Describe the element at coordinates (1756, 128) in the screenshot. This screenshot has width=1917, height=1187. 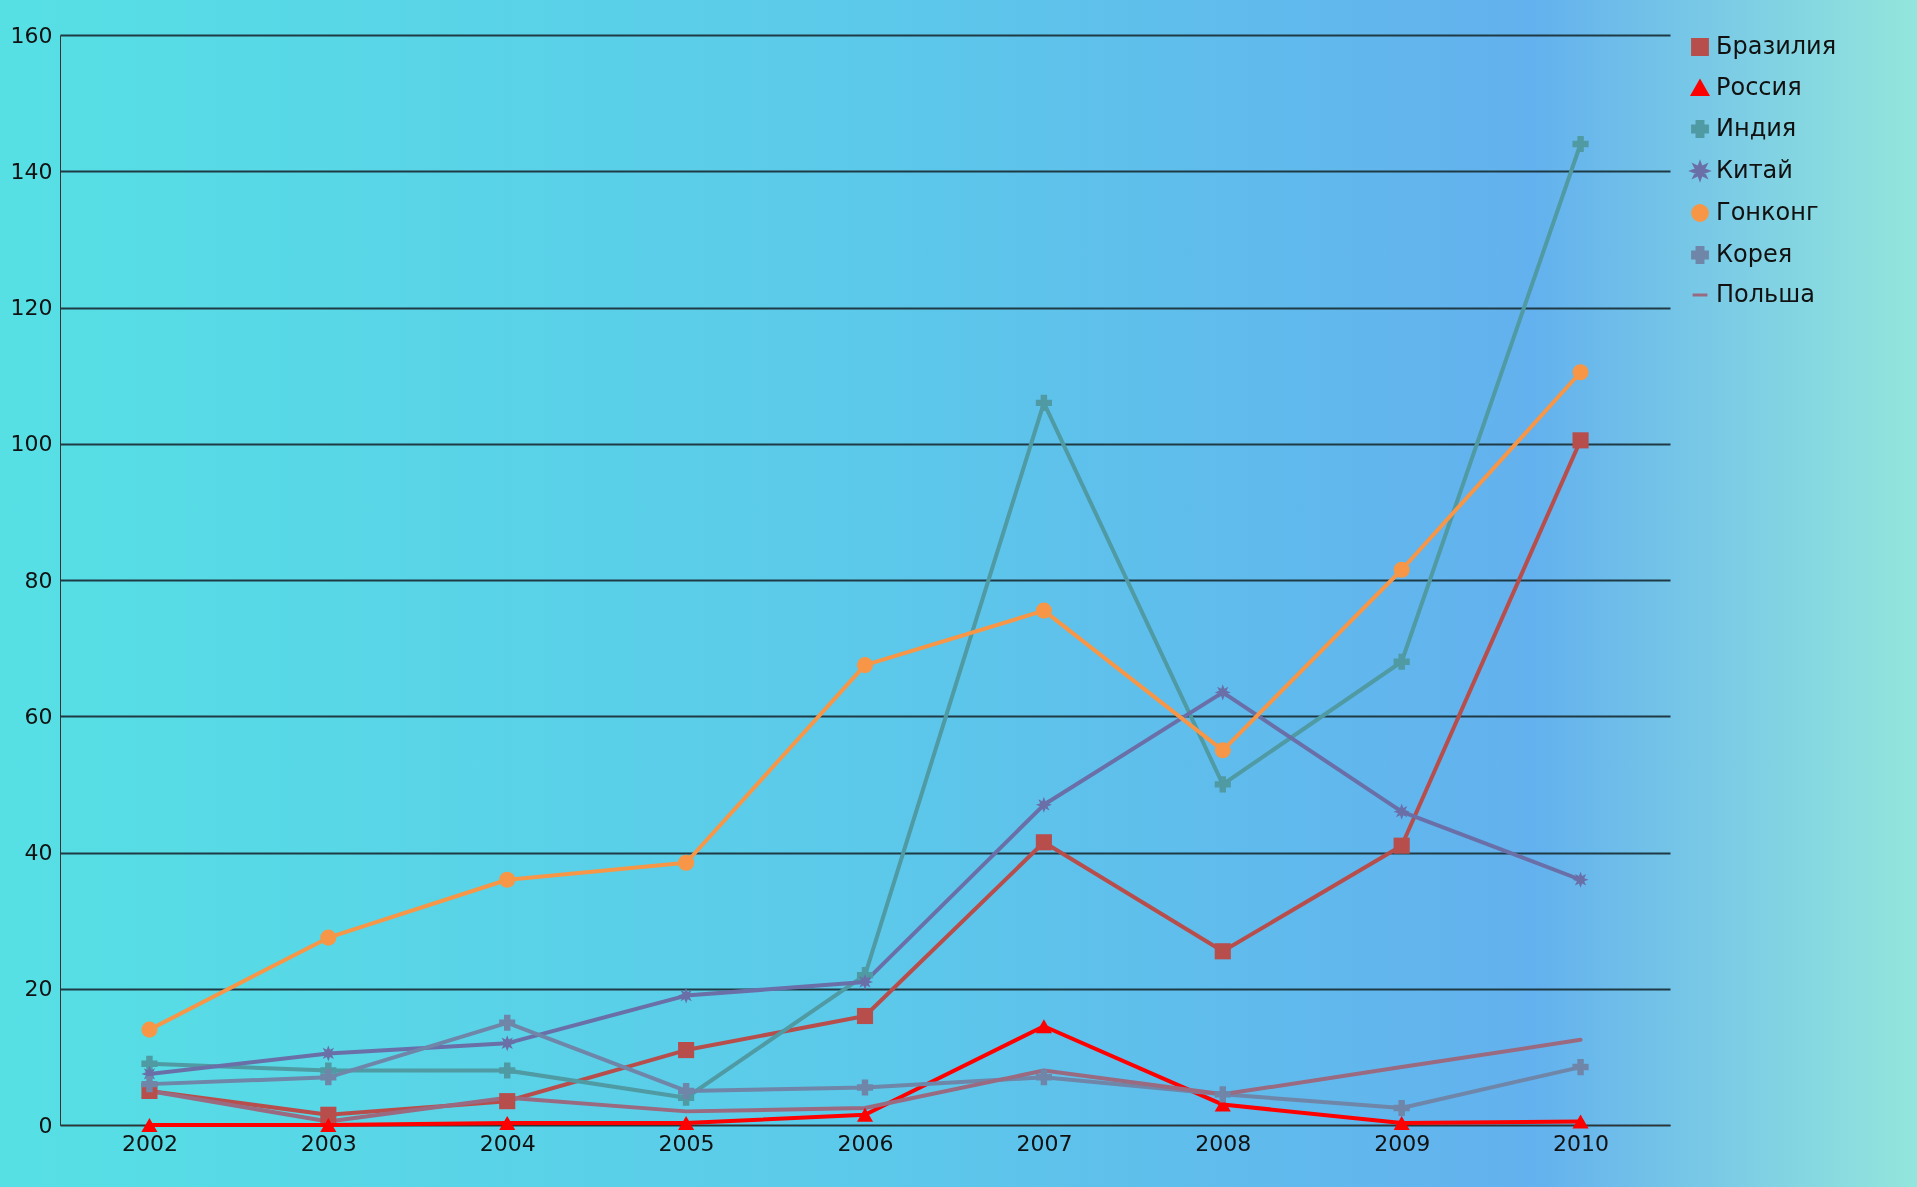
I see `legend-label: Индия` at that location.